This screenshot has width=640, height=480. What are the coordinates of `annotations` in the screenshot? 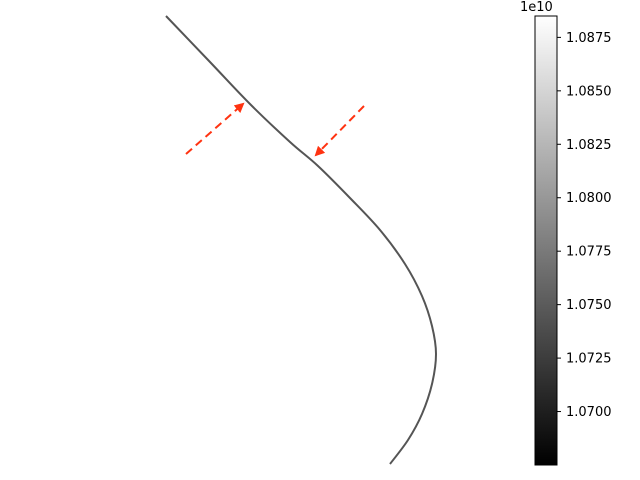 It's located at (275, 129).